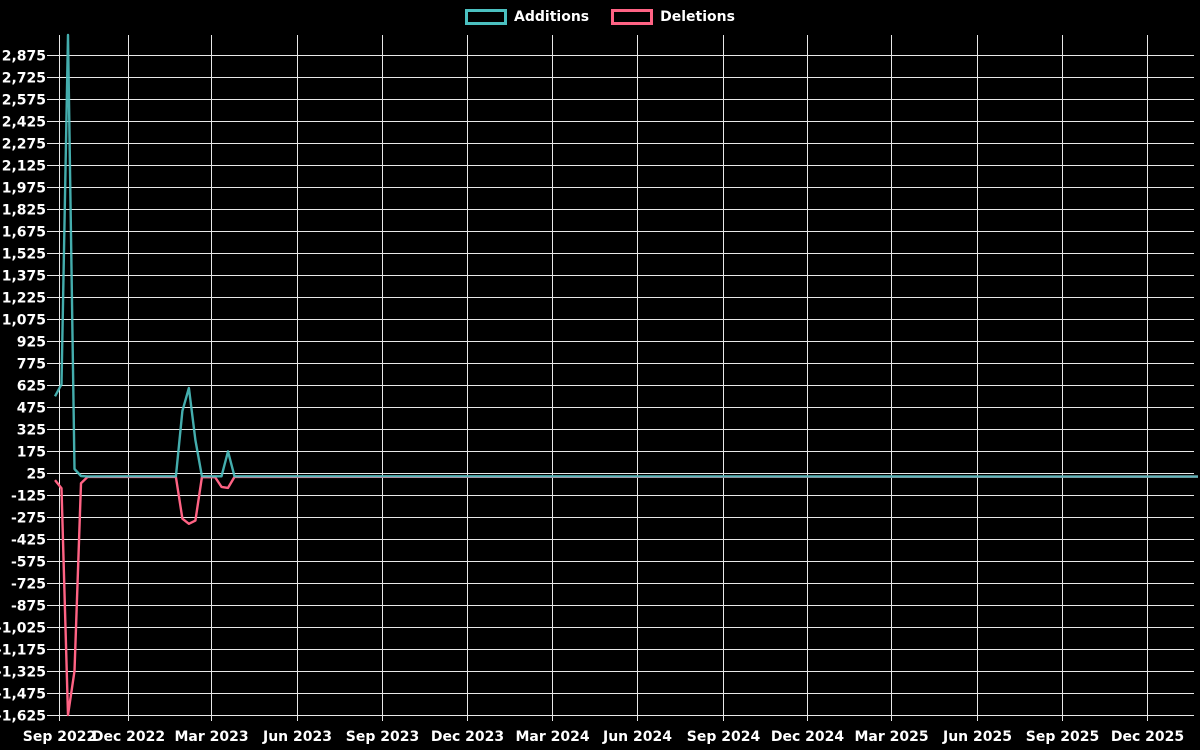  I want to click on x-tick-label: Sep 2023, so click(382, 737).